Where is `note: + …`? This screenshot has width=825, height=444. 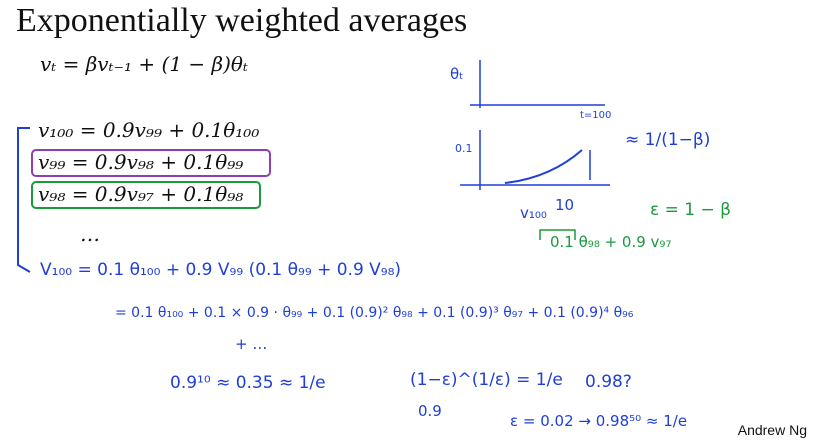 note: + … is located at coordinates (251, 344).